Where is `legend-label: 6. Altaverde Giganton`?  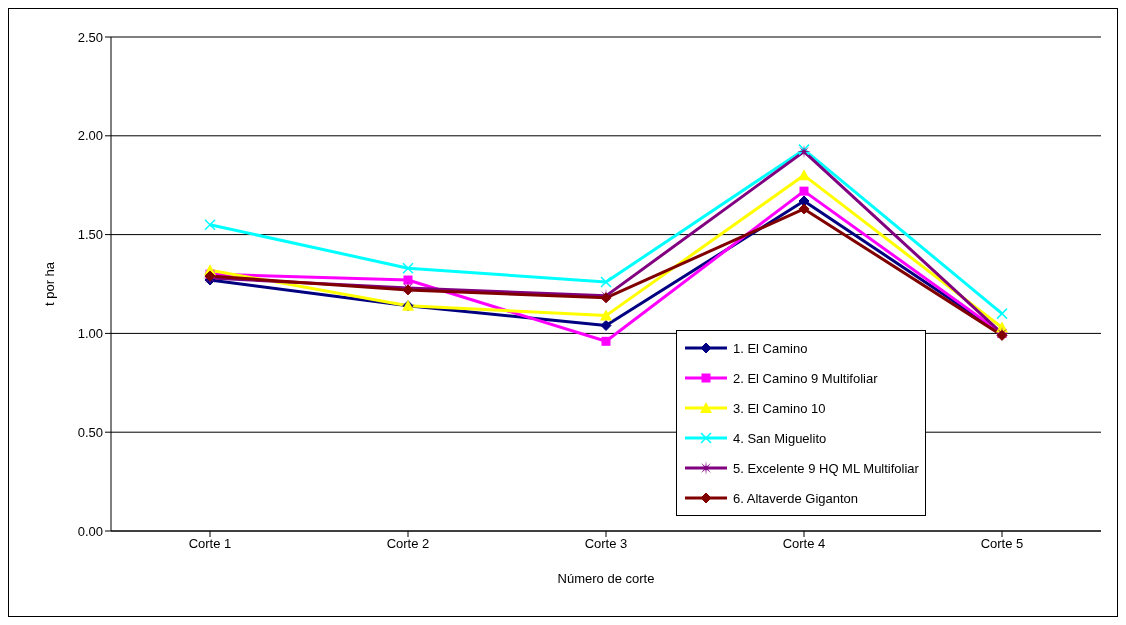 legend-label: 6. Altaverde Giganton is located at coordinates (796, 498).